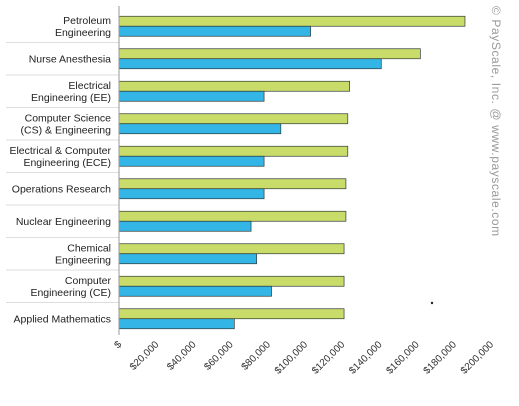 The width and height of the screenshot is (519, 406). Describe the element at coordinates (70, 287) in the screenshot. I see `category-label: Computer Engineering (CE)` at that location.